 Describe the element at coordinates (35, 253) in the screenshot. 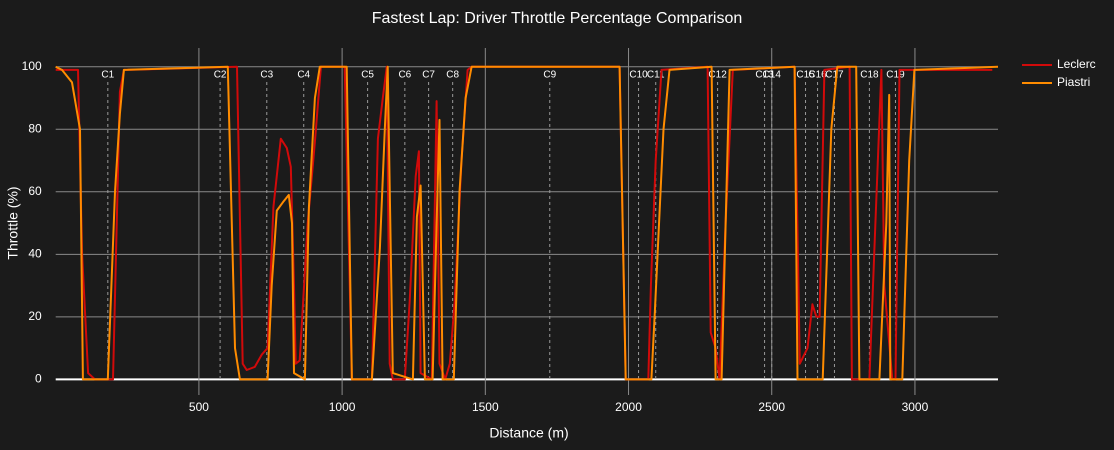

I see `y-tick-label: 40` at that location.